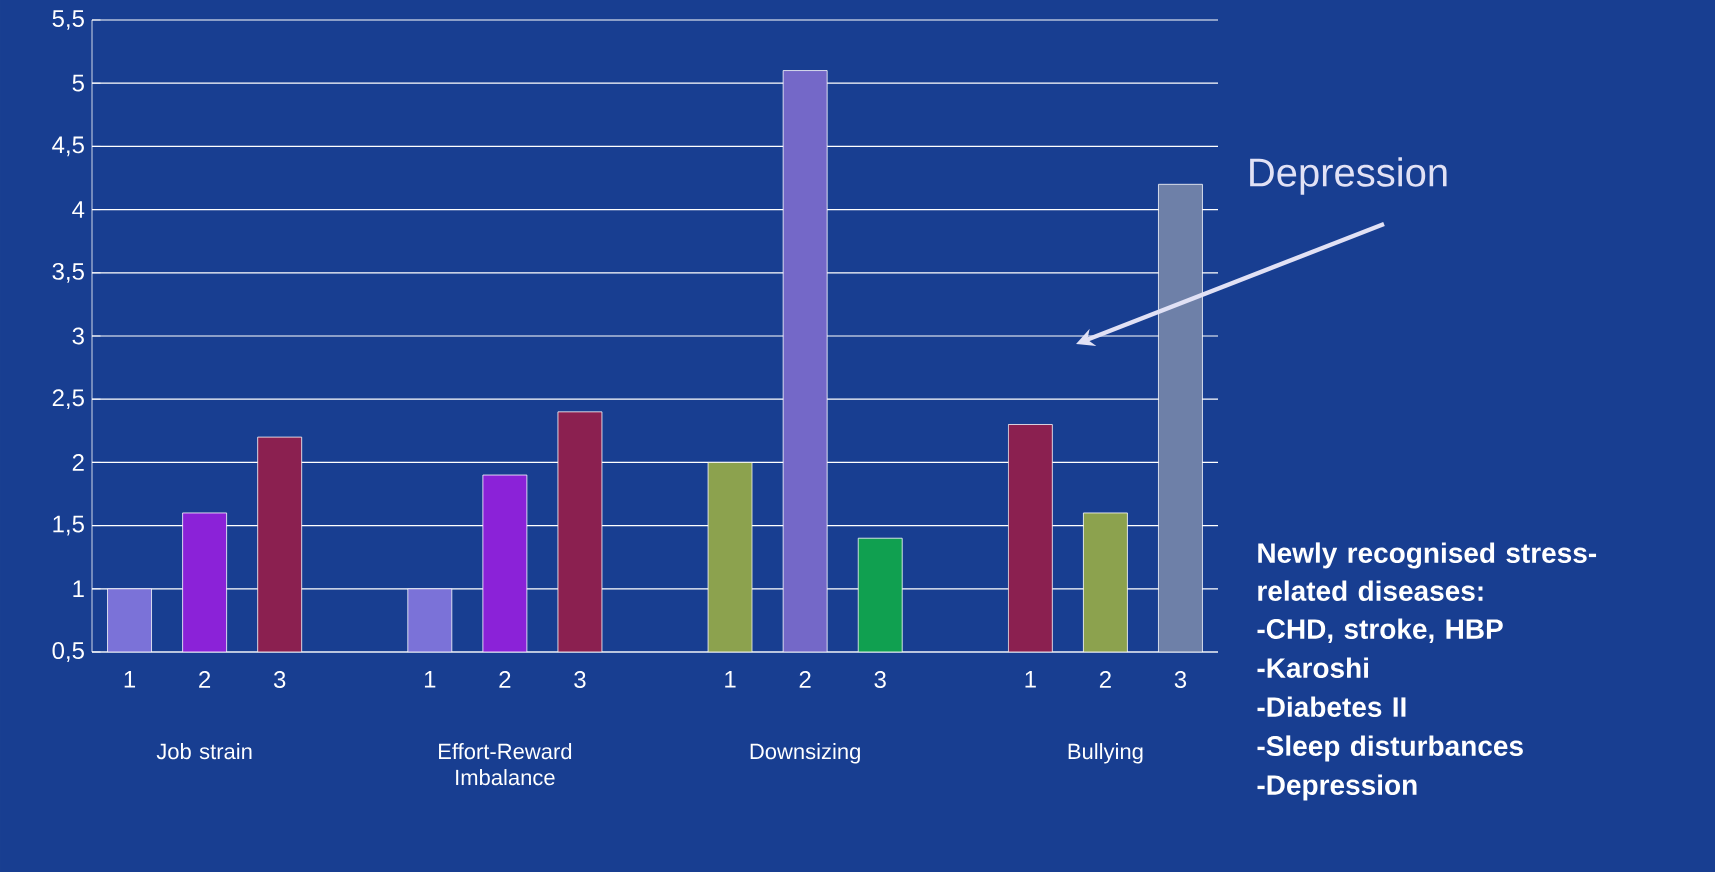 The height and width of the screenshot is (872, 1715). What do you see at coordinates (1331, 706) in the screenshot?
I see `text: -Diabetes II` at bounding box center [1331, 706].